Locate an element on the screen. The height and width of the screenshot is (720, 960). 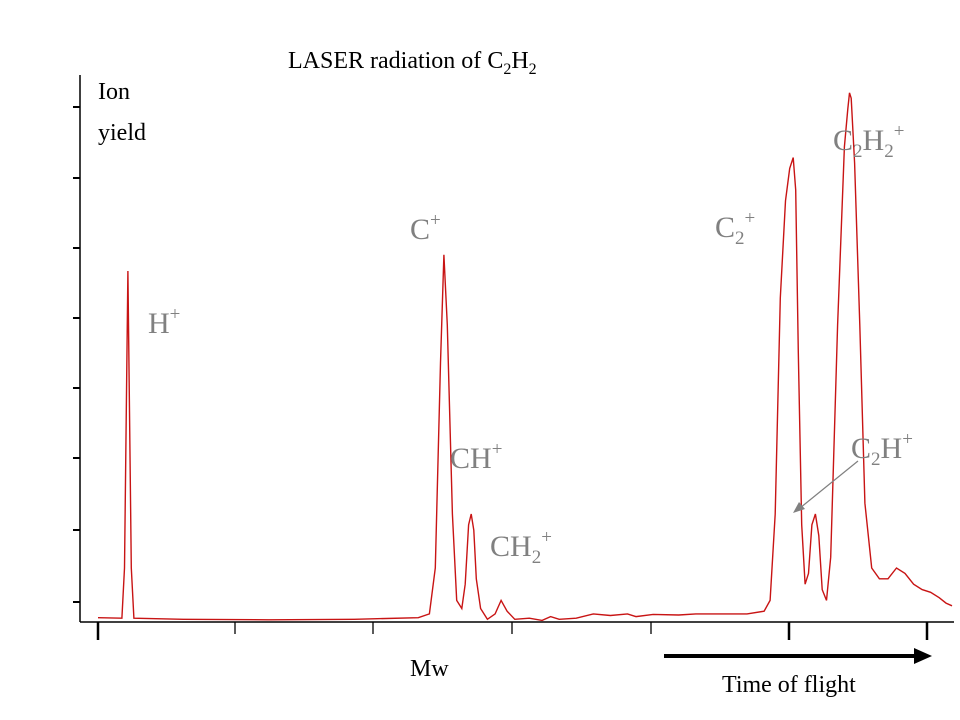
peak-label-c2plus: C2+ is located at coordinates (735, 228).